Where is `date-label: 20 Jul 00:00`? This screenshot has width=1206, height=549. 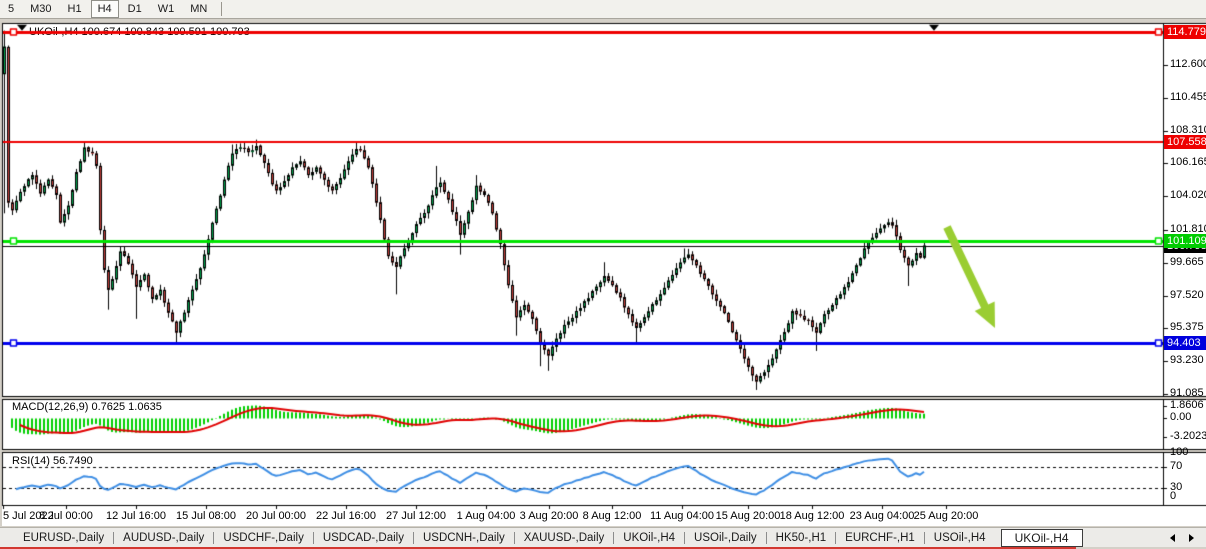
date-label: 20 Jul 00:00 is located at coordinates (276, 516).